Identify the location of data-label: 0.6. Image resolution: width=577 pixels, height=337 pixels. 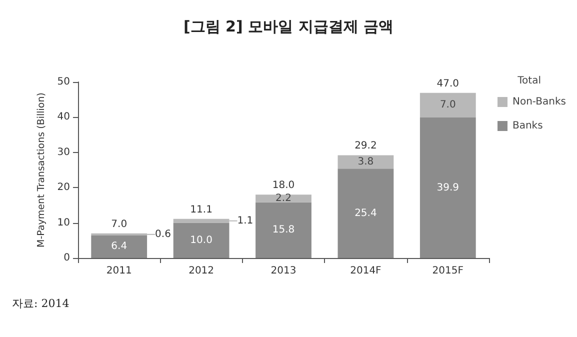
(163, 234).